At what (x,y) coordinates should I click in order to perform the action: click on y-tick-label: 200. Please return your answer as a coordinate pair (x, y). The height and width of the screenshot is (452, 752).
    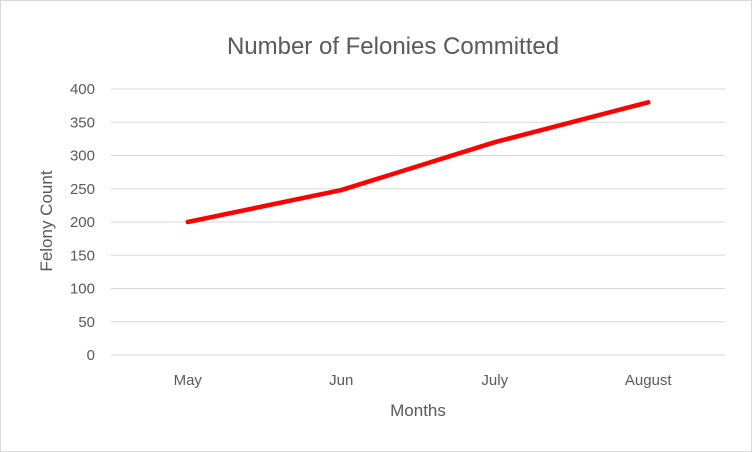
    Looking at the image, I should click on (82, 222).